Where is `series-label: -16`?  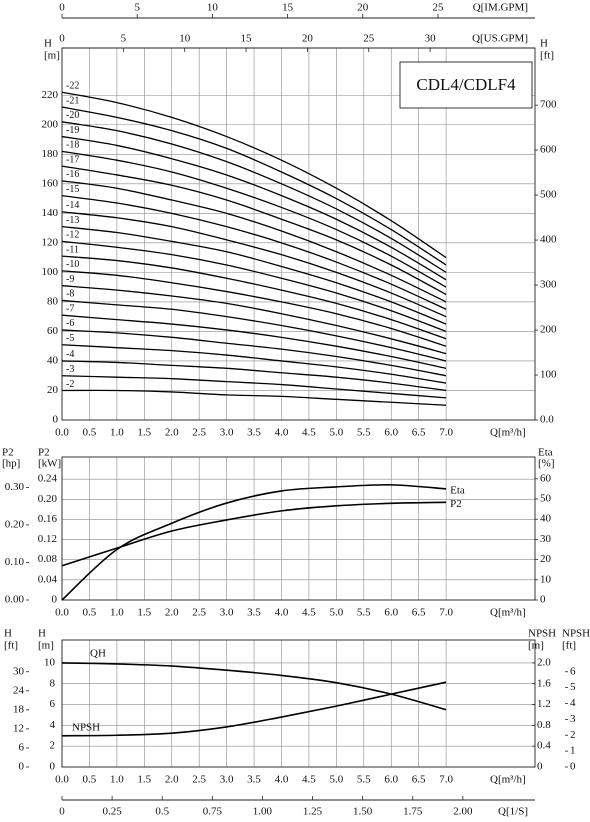
series-label: -16 is located at coordinates (72, 174).